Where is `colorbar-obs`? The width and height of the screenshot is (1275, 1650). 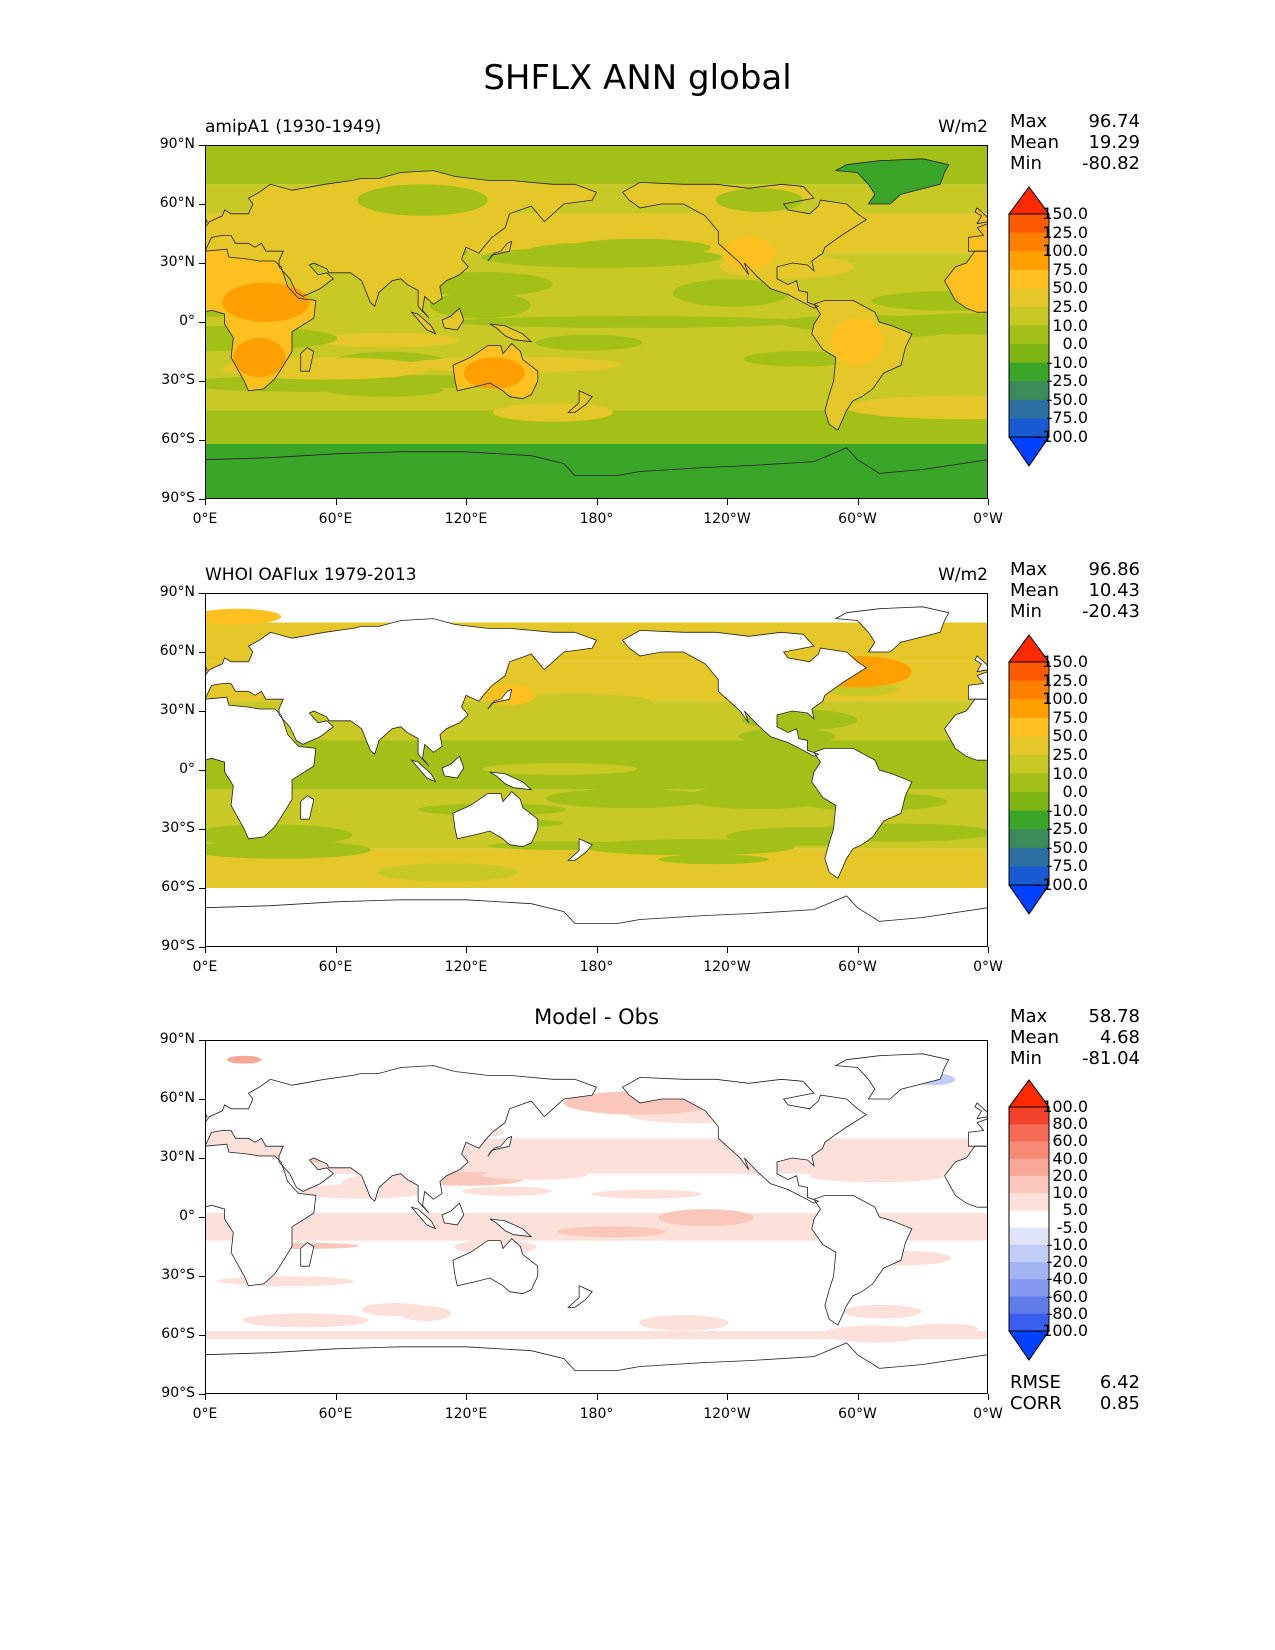 colorbar-obs is located at coordinates (1029, 776).